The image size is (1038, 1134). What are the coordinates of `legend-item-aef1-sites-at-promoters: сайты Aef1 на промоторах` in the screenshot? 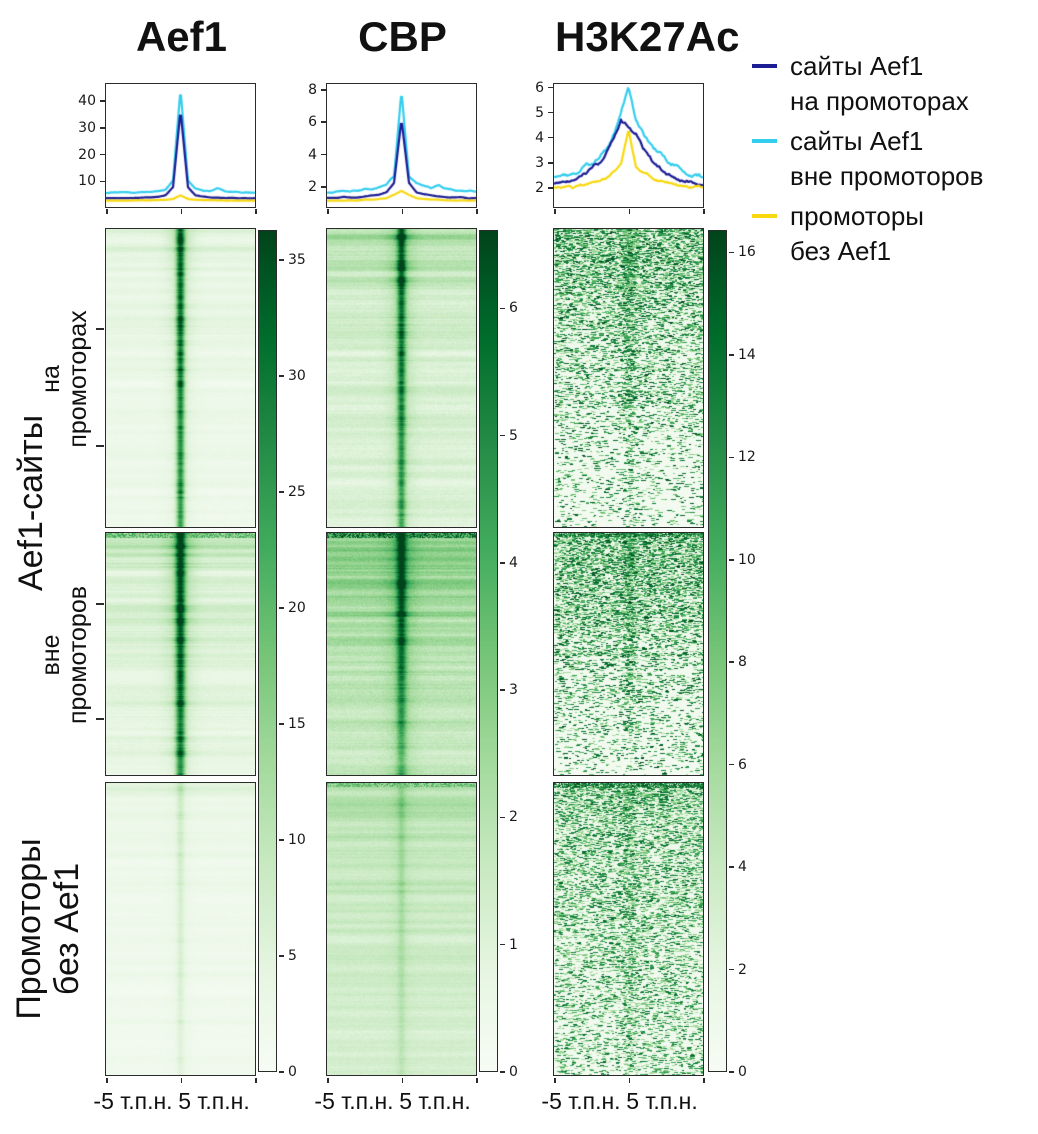 It's located at (895, 84).